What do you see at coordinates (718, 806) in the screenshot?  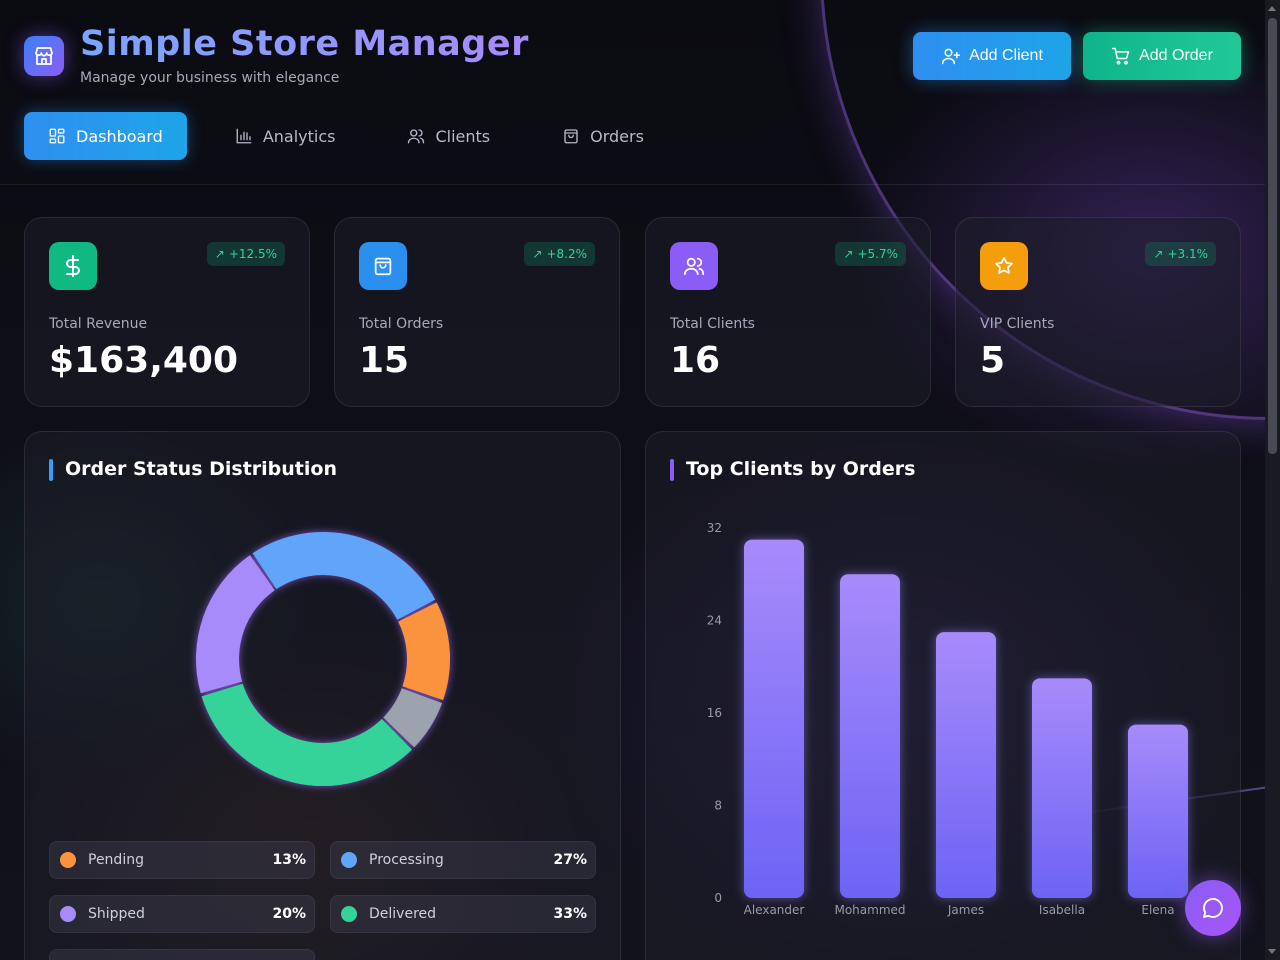 I see `y-tick-label: 8` at bounding box center [718, 806].